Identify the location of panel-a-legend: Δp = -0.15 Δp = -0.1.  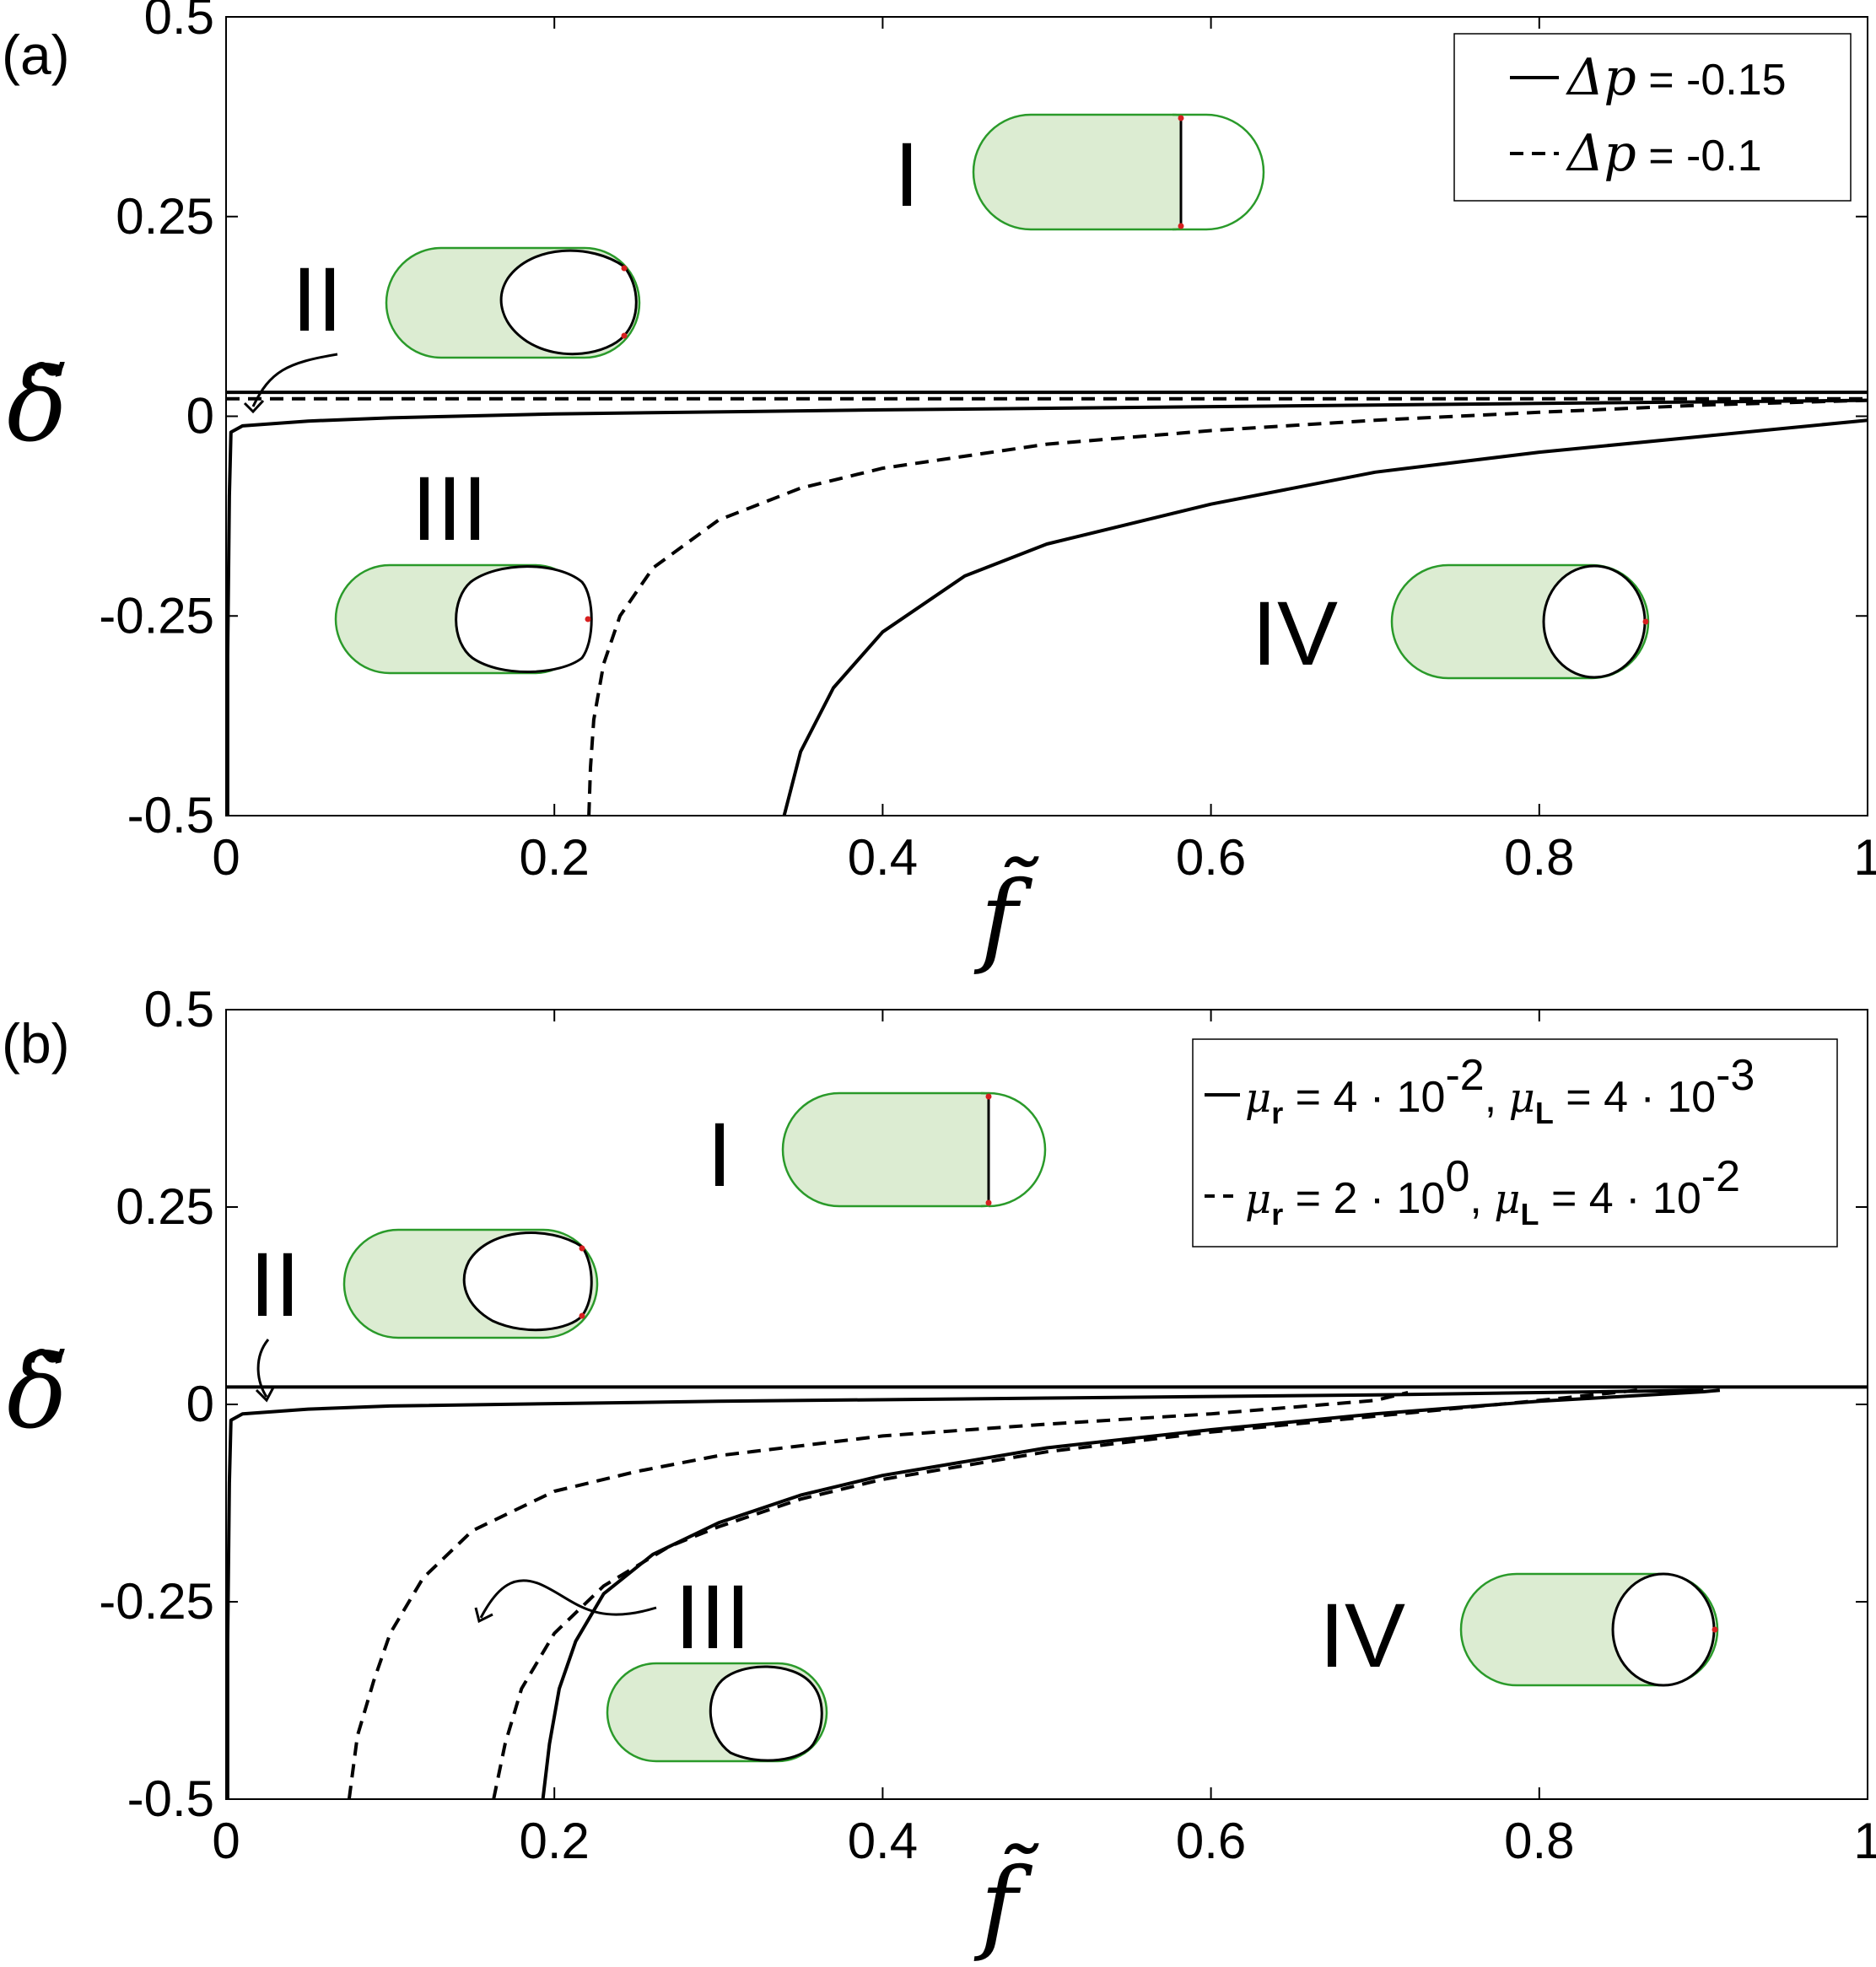
(1652, 117).